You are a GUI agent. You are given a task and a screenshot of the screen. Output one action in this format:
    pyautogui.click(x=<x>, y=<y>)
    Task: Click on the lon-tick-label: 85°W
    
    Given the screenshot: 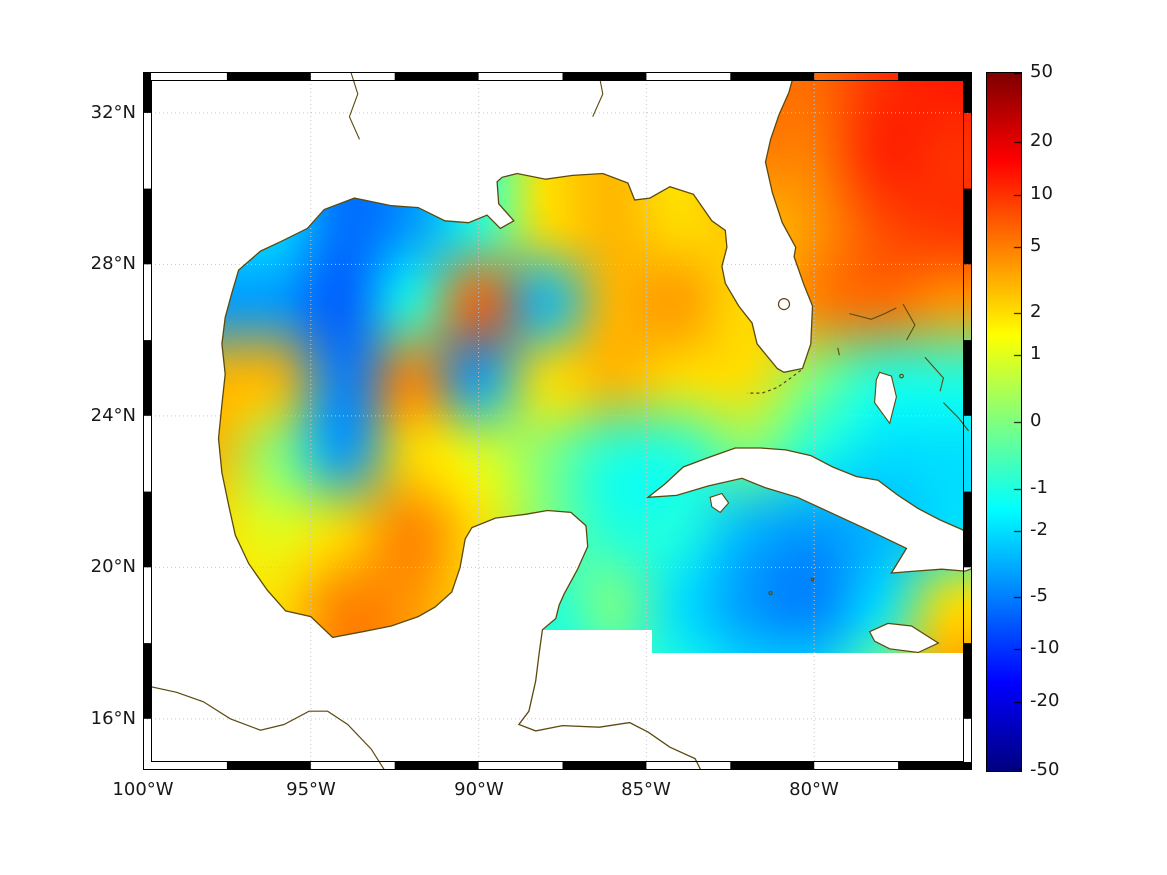 What is the action you would take?
    pyautogui.click(x=646, y=789)
    